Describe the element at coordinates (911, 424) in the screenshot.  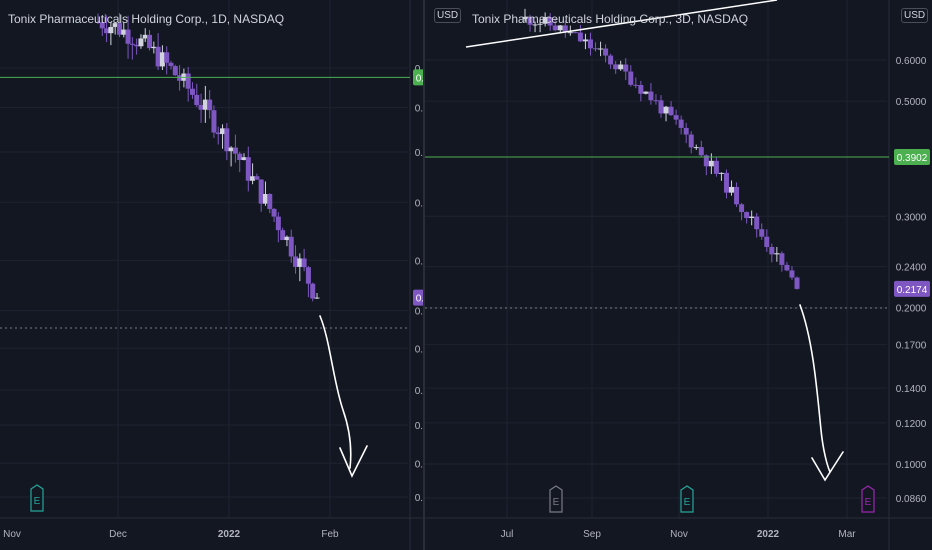
I see `y-tick-label: 0.1200` at that location.